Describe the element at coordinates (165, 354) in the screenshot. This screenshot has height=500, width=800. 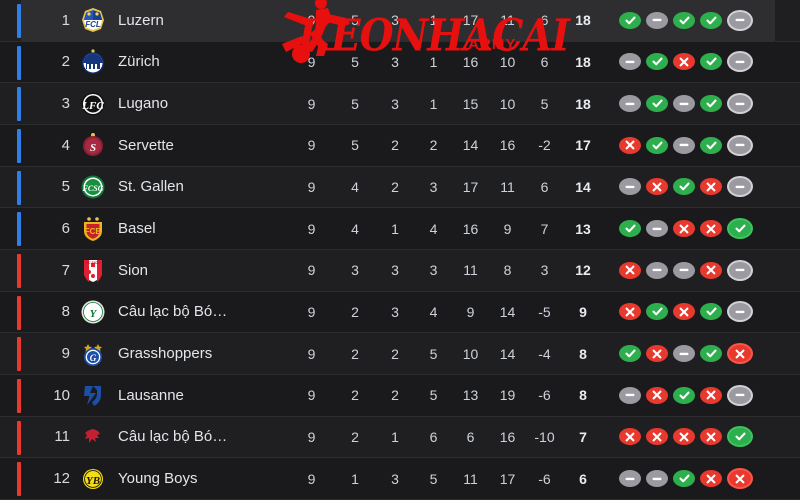
I see `team-name: Grasshoppers` at that location.